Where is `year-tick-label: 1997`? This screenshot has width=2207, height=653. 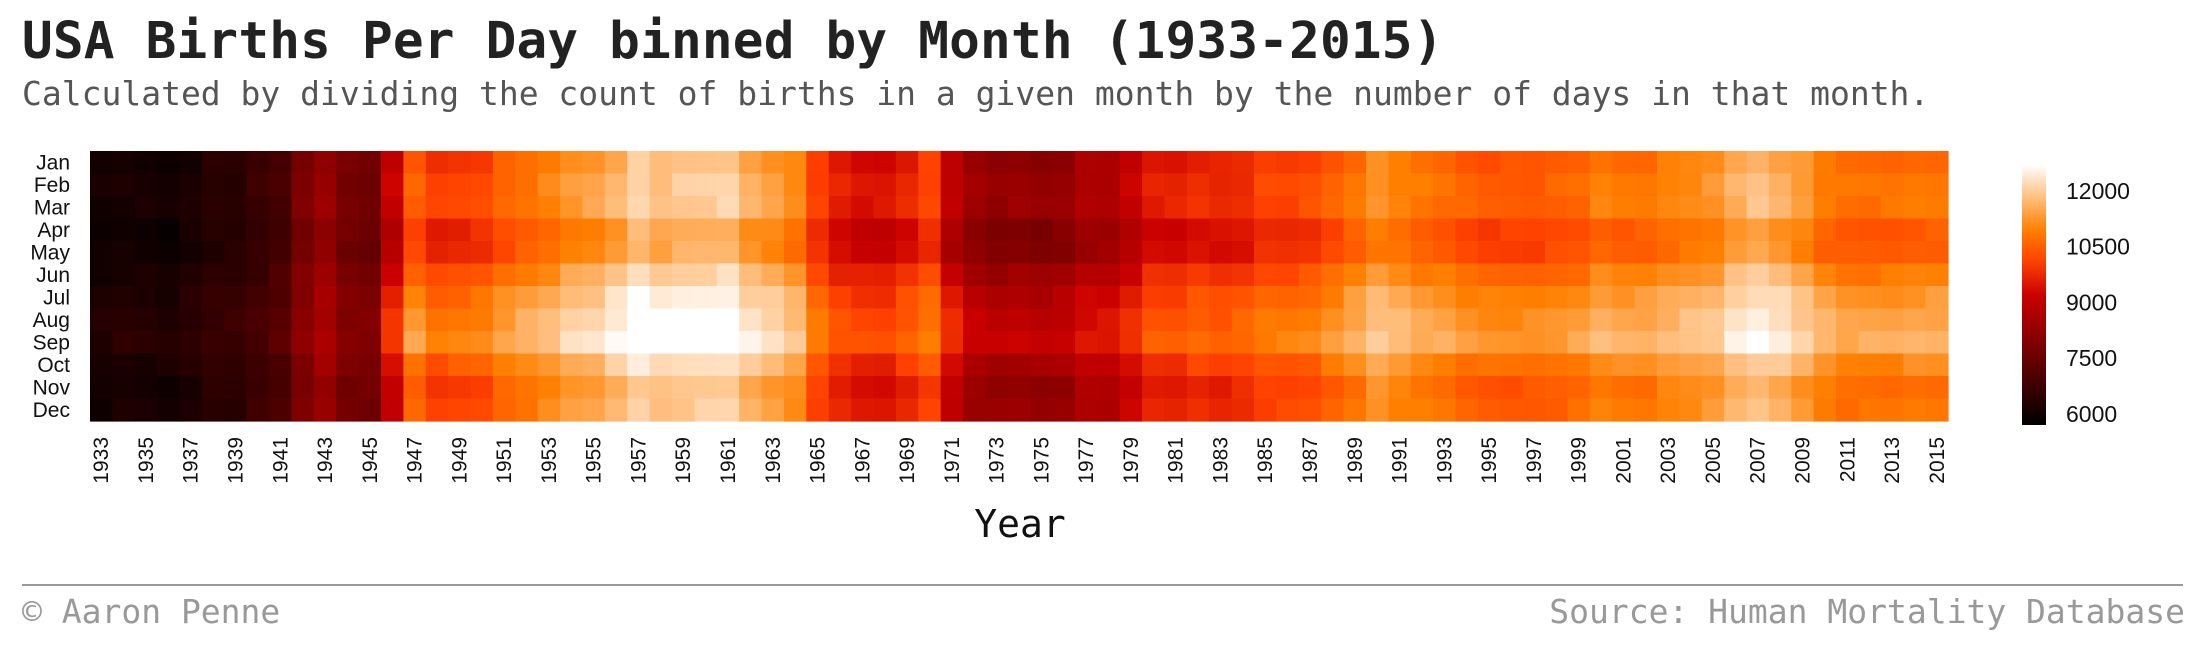 year-tick-label: 1997 is located at coordinates (1534, 460).